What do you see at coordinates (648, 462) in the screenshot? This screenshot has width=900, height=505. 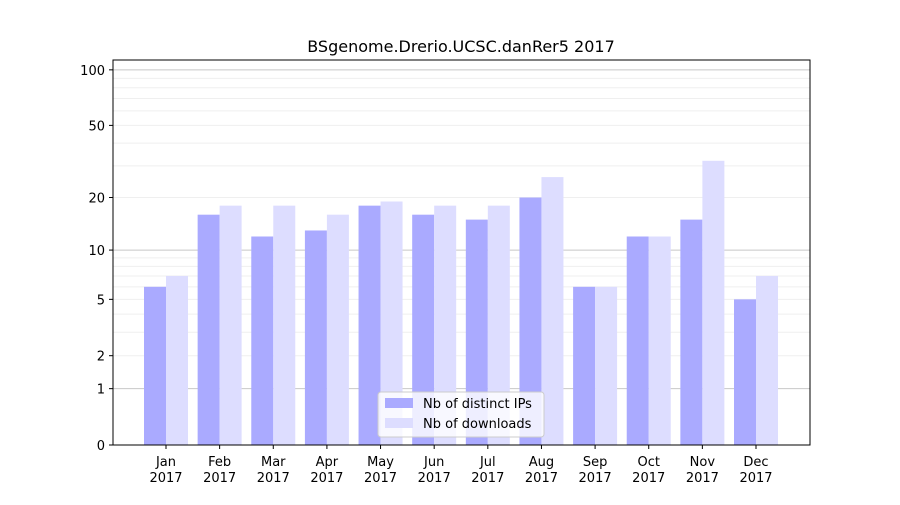 I see `x-tick-label-line: Oct` at bounding box center [648, 462].